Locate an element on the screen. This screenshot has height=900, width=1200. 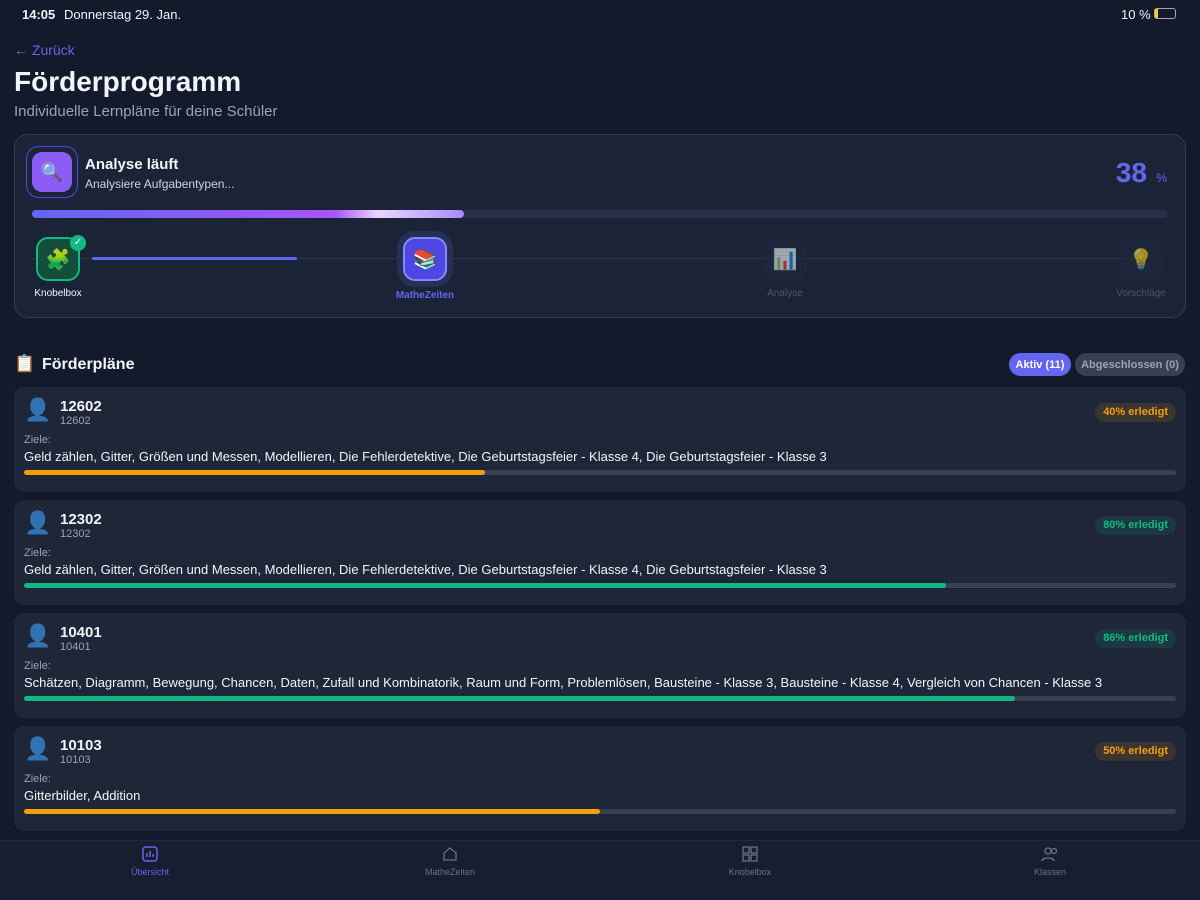
goals: Gitterbilder, Addition is located at coordinates (82, 795).